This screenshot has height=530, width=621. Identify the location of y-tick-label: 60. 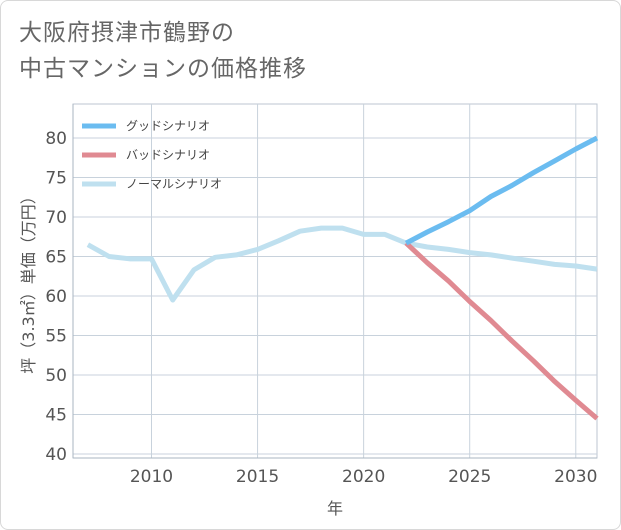
(56, 297).